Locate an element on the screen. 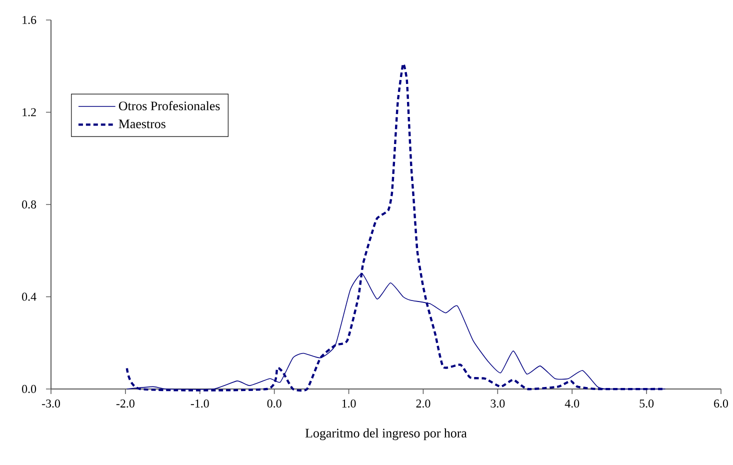 Image resolution: width=733 pixels, height=465 pixels. x-tick-label: 0.0 is located at coordinates (274, 403).